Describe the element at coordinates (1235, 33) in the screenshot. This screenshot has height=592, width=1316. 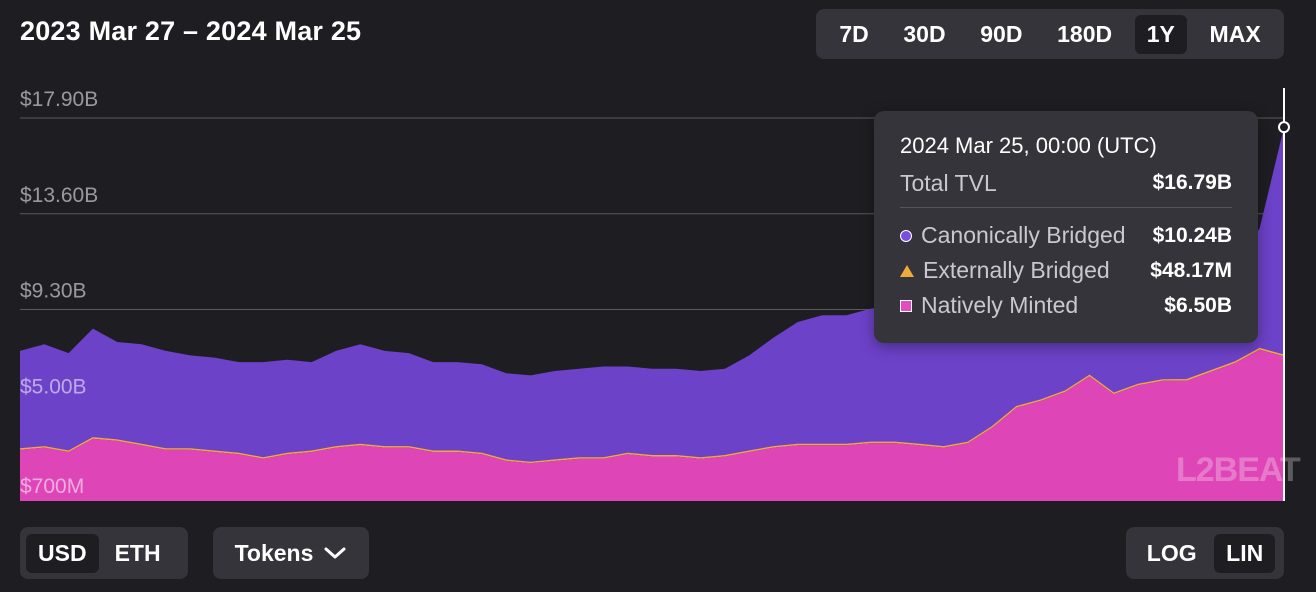
I see `range-max-button: MAX` at that location.